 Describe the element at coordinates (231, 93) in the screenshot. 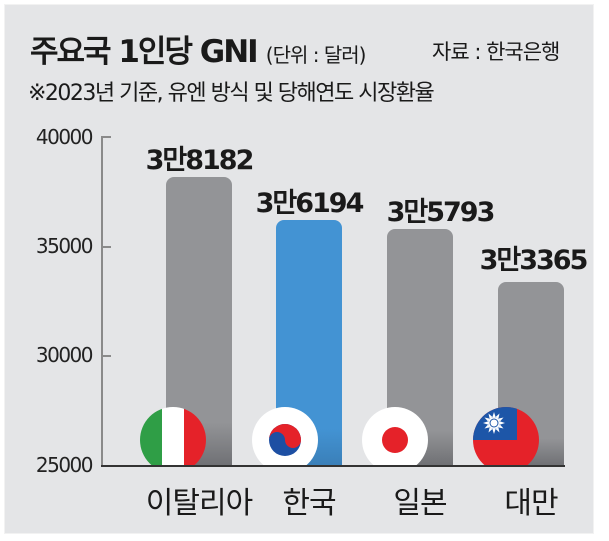

I see `chart-subtitle: ※2023년 기준, 유엔 방식 및 당해연도 시장환율` at that location.